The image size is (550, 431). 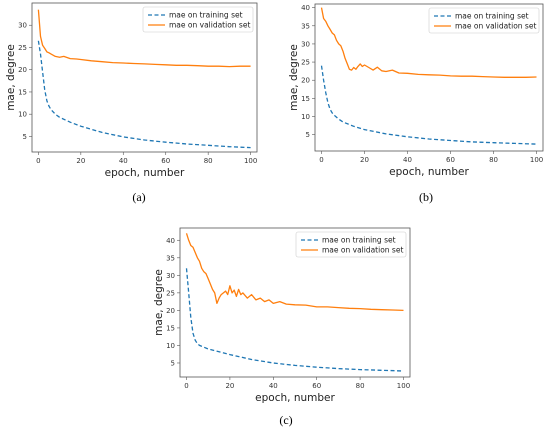 What do you see at coordinates (285, 420) in the screenshot?
I see `panel-caption: (c)` at bounding box center [285, 420].